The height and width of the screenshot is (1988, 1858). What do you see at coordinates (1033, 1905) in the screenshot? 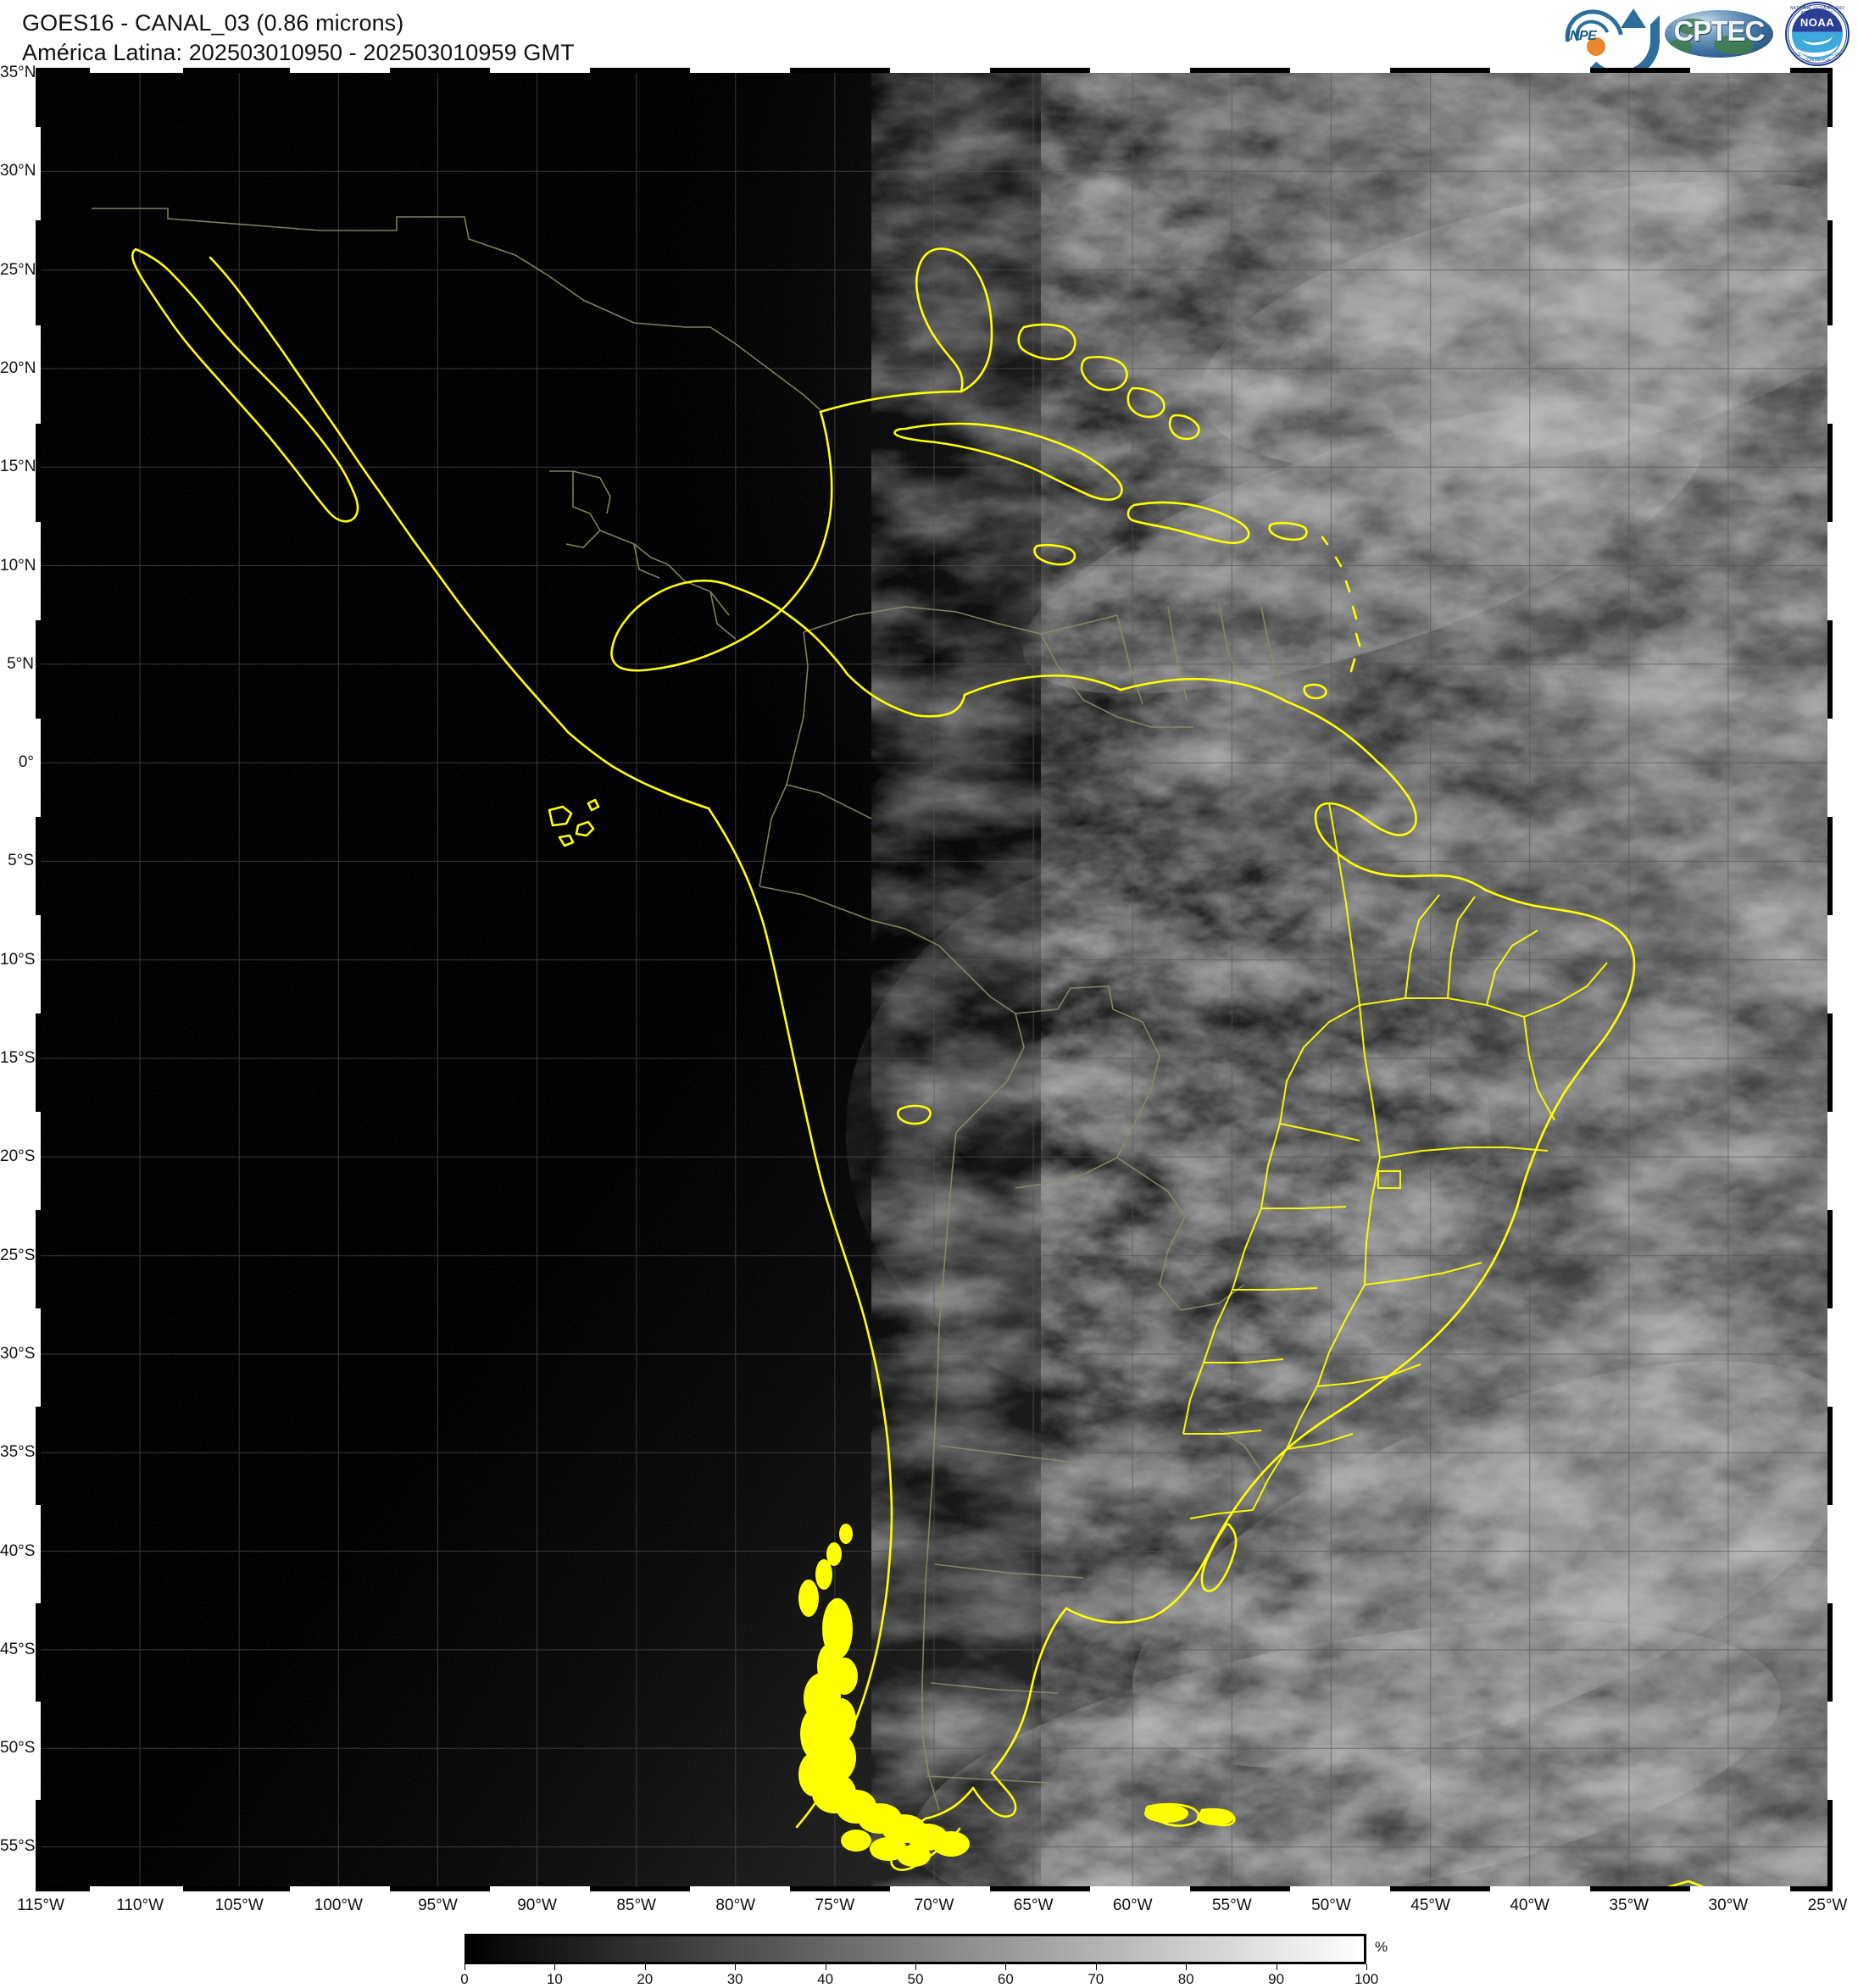
I see `lon-tick-label: 65°W` at bounding box center [1033, 1905].